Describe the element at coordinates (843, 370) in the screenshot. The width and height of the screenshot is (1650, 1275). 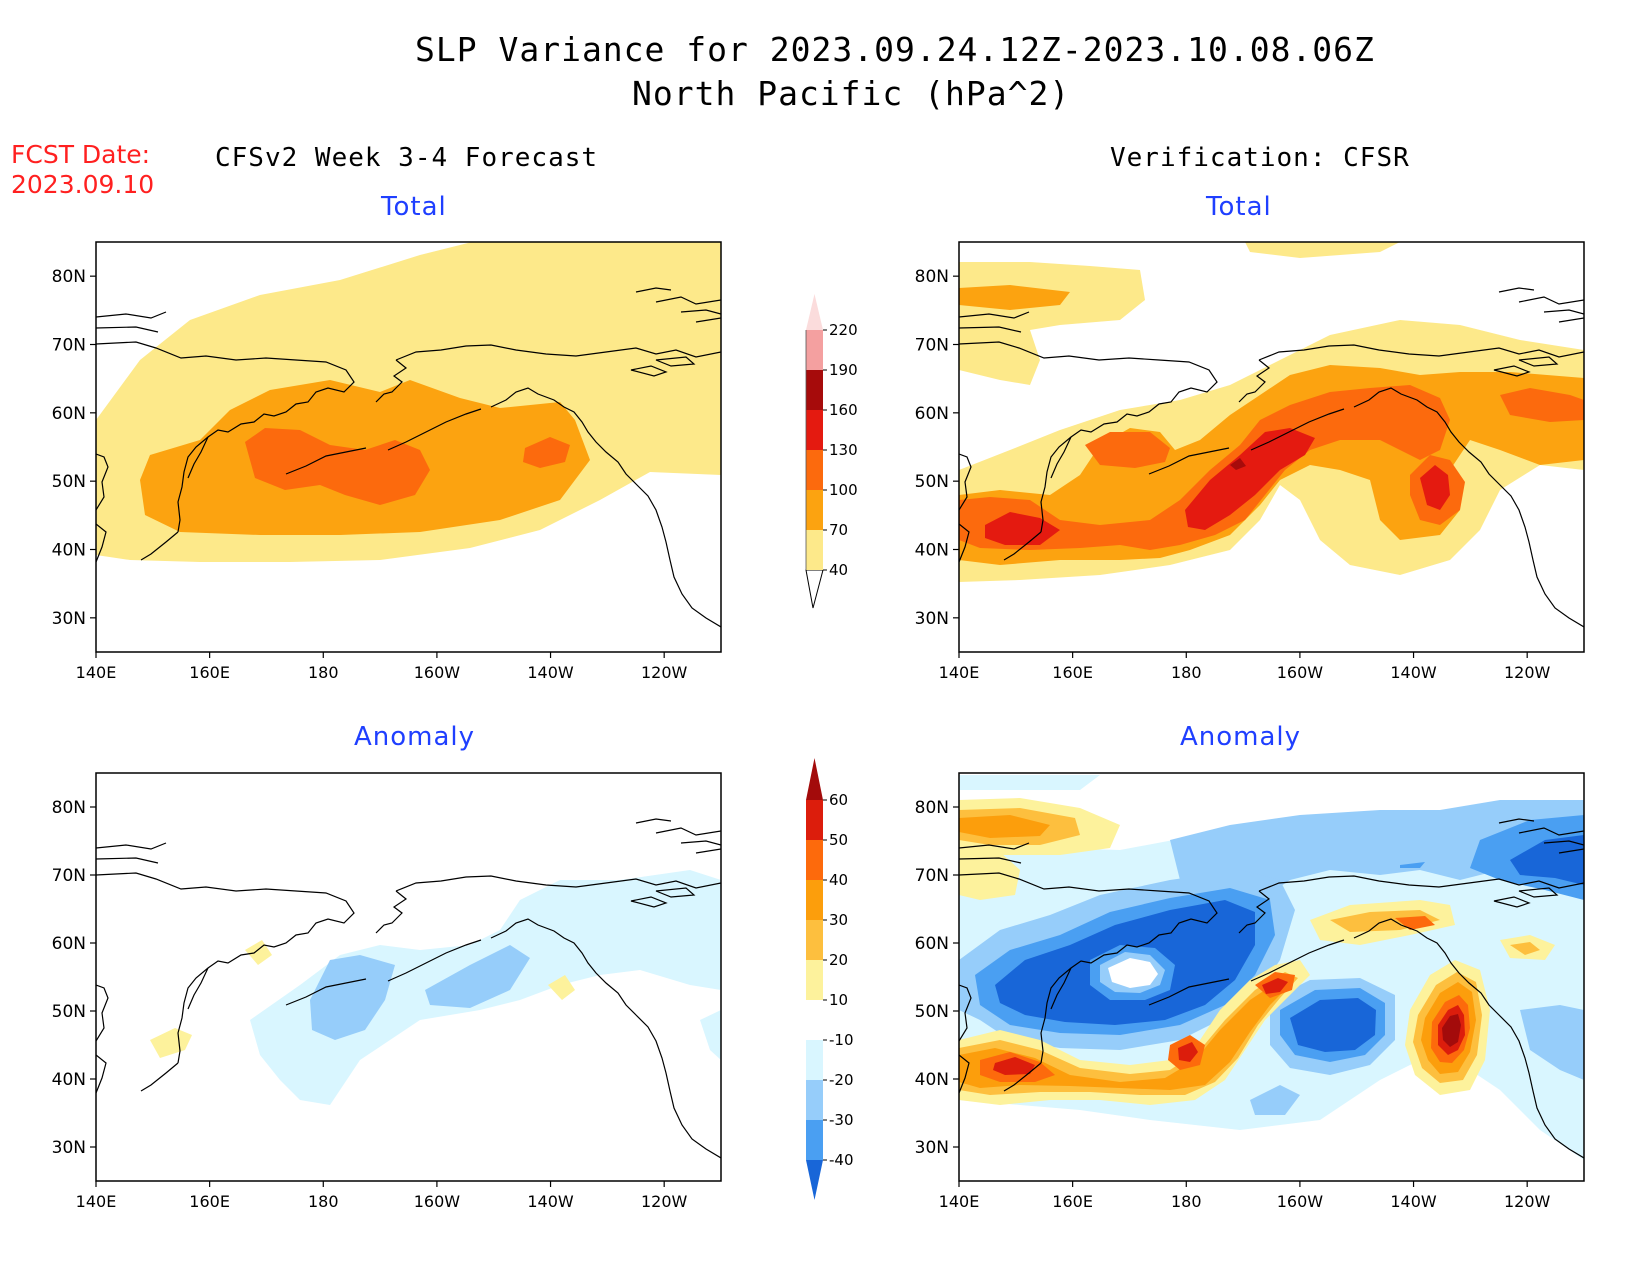
I see `colorbar-level: 190` at that location.